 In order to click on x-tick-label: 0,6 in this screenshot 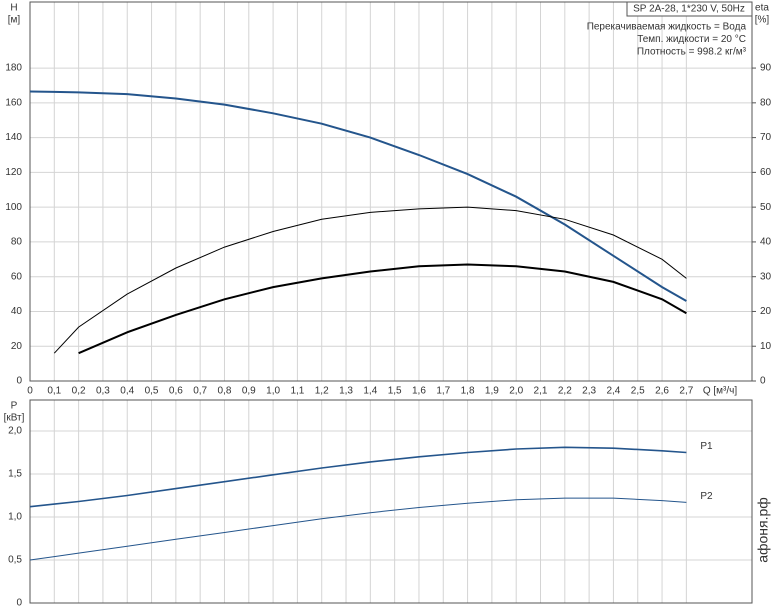, I will do `click(176, 391)`.